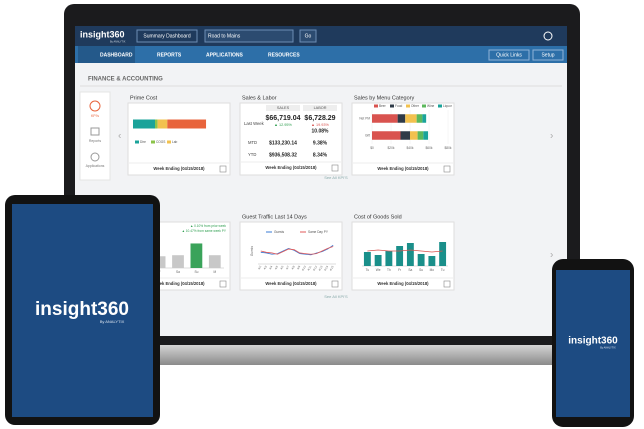  What do you see at coordinates (309, 267) in the screenshot?
I see `x-tick-label: 4/11` at bounding box center [309, 267].